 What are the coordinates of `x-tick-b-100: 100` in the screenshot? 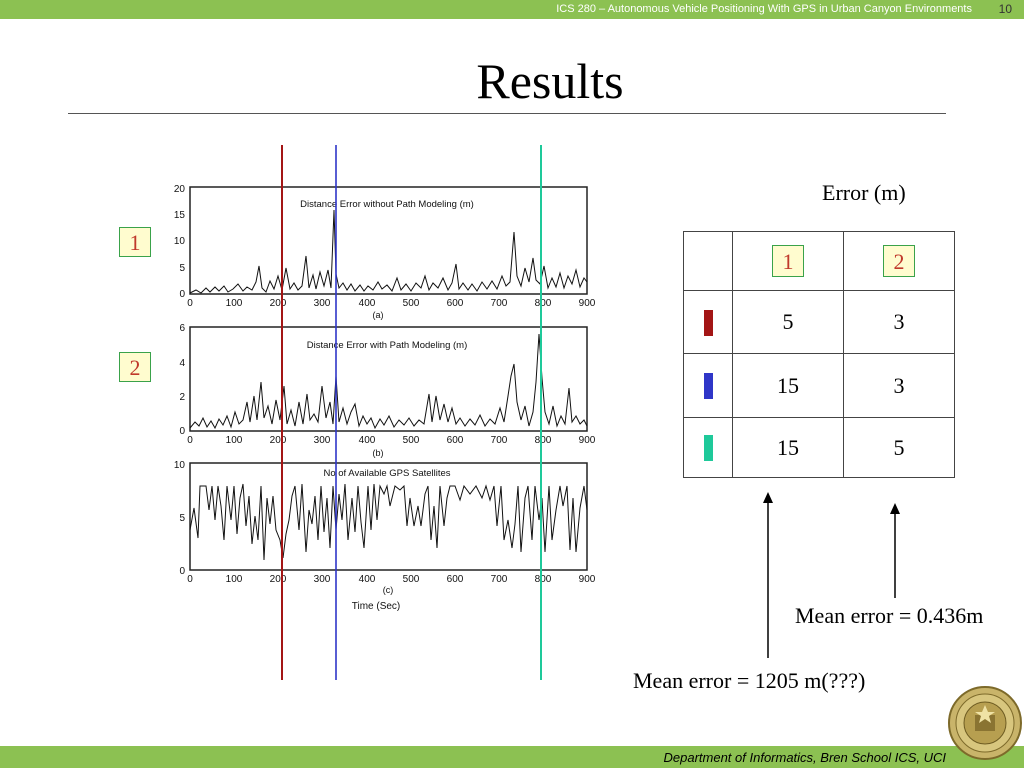 It's located at (234, 440).